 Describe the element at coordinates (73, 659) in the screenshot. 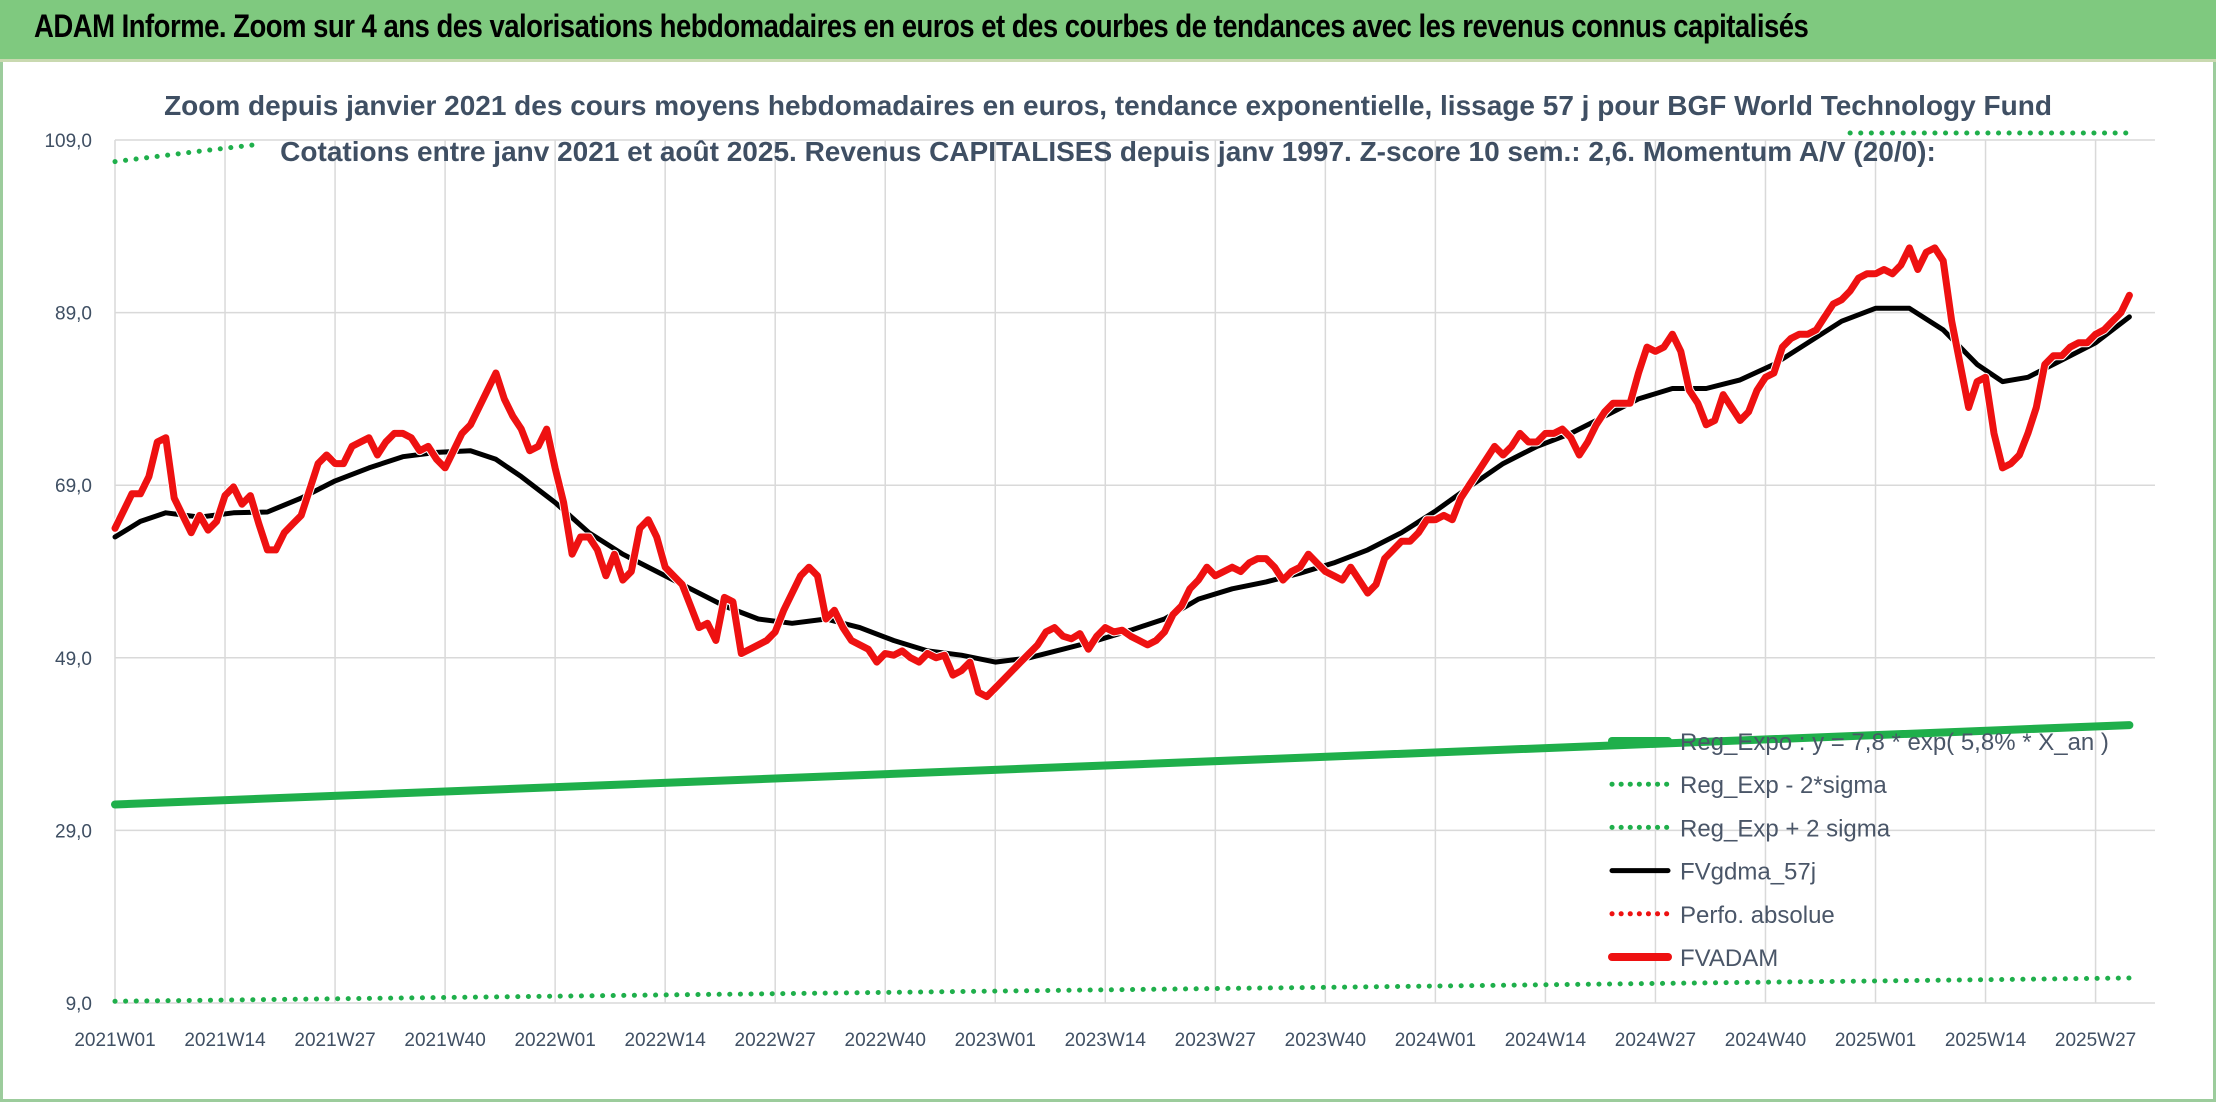

I see `y-tick-label: 49,0` at that location.